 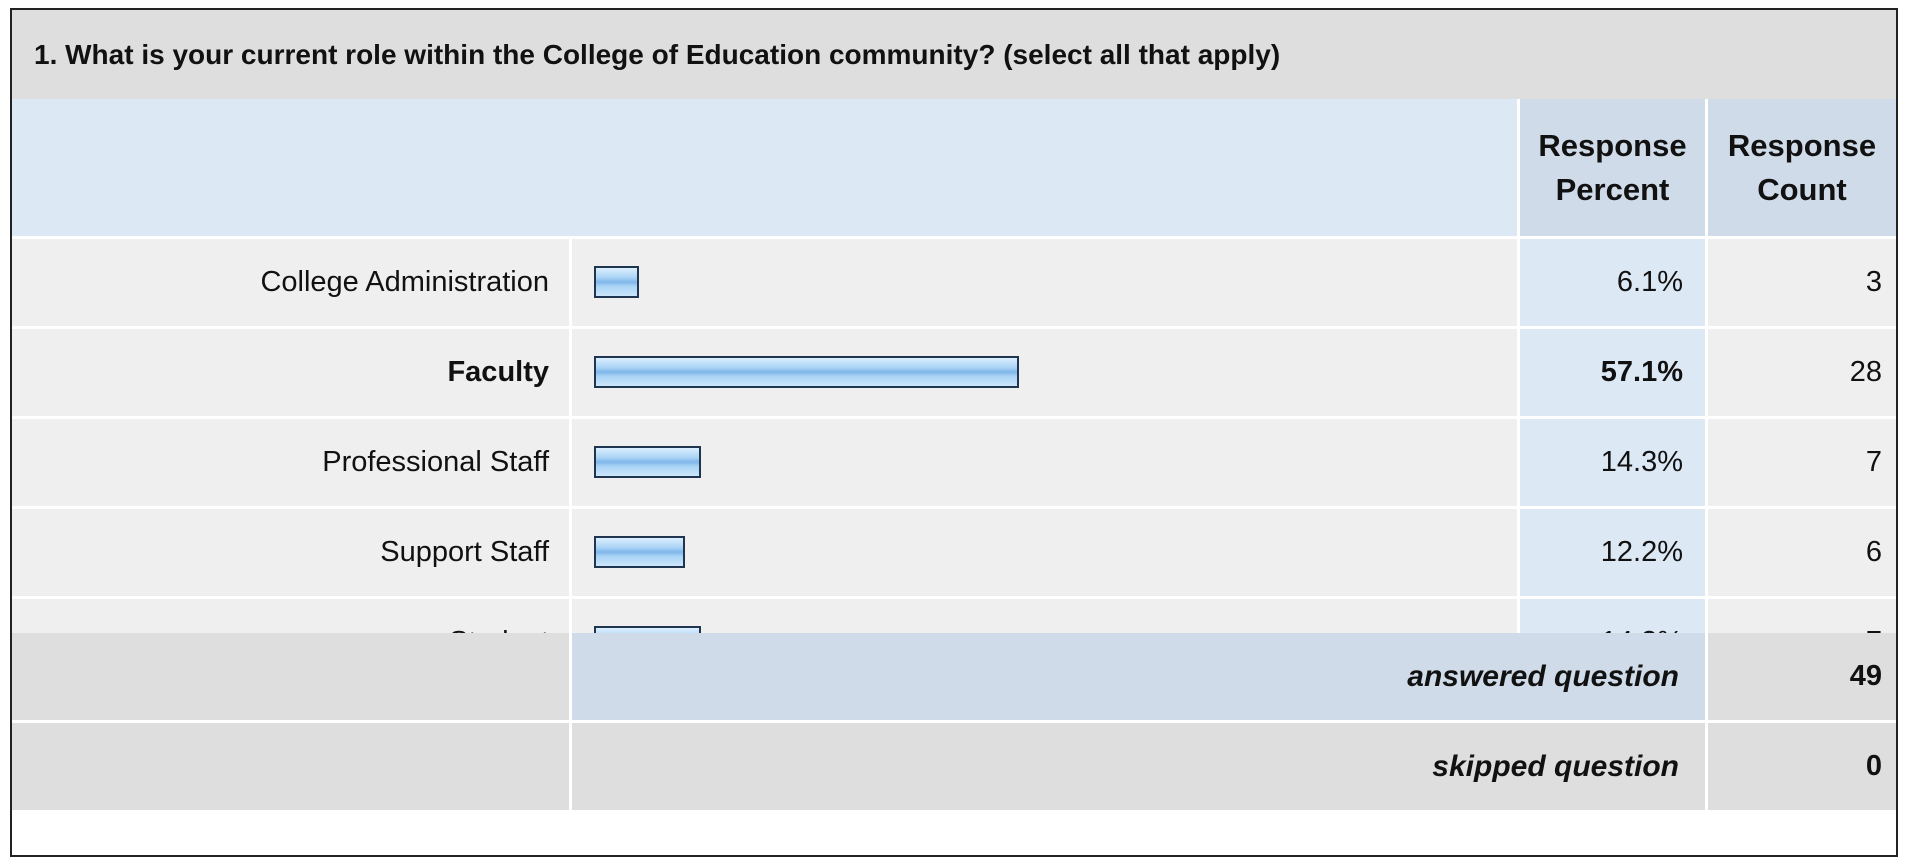 I want to click on answered-blank-cell, so click(x=290, y=676).